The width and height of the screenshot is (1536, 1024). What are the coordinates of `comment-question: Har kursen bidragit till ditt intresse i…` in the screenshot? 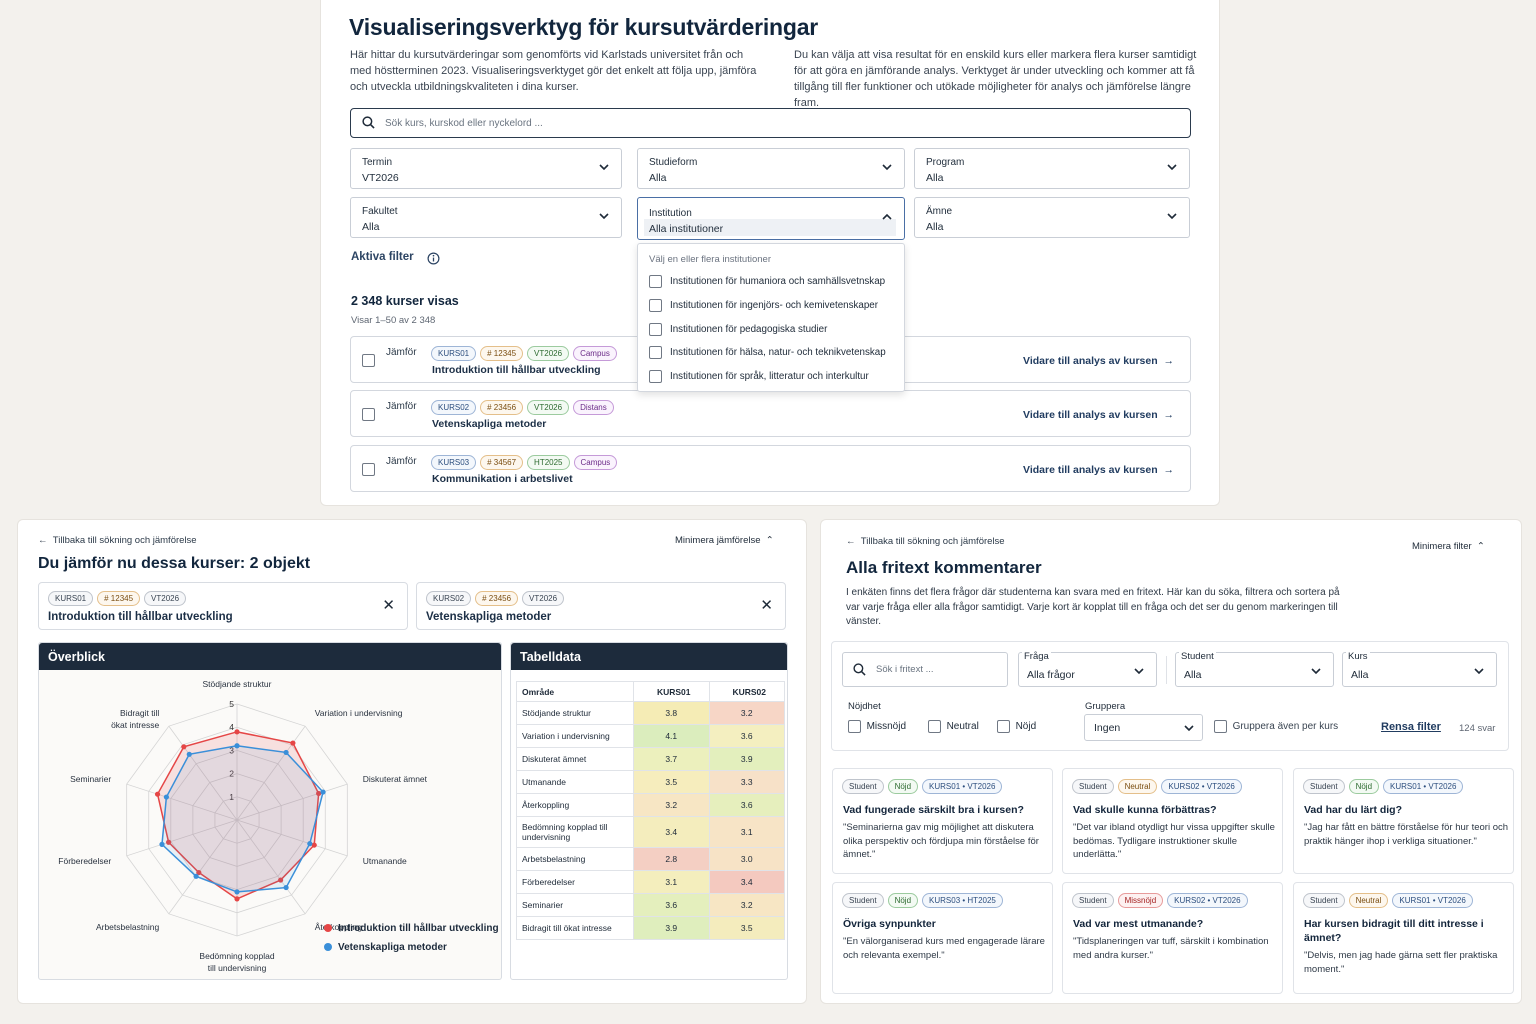 It's located at (1394, 931).